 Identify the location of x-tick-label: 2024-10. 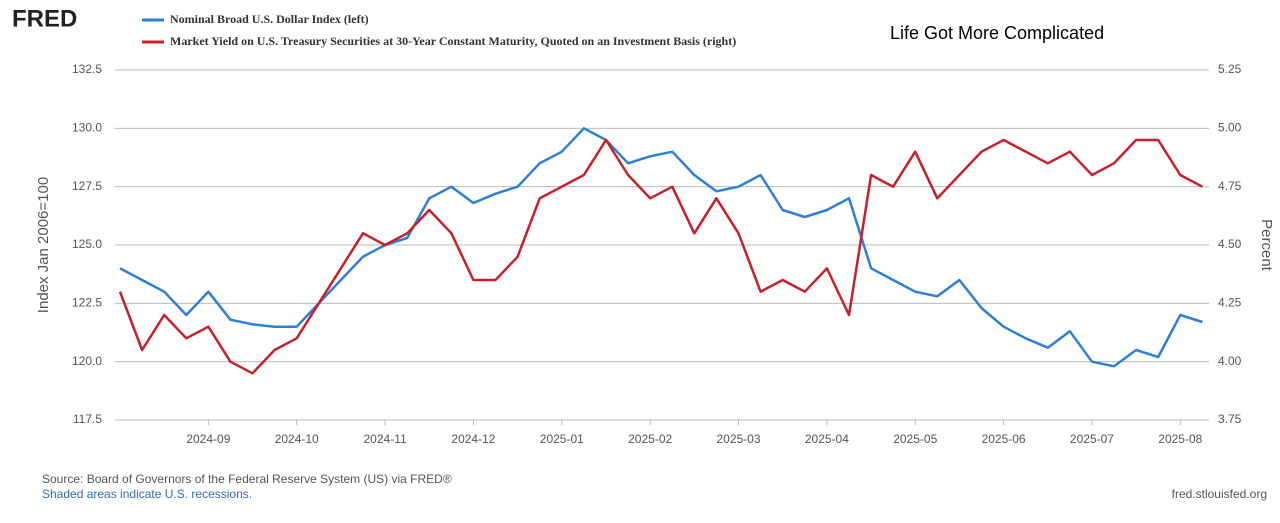
(297, 439).